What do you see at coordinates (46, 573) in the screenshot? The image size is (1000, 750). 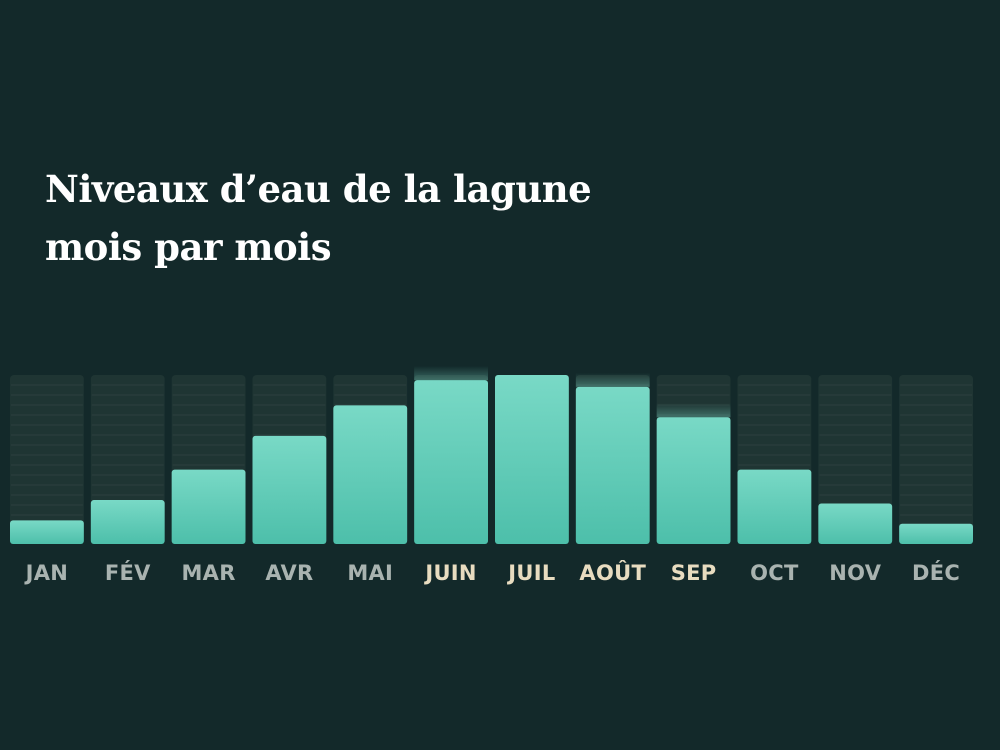 I see `tick-label-0: JAN` at bounding box center [46, 573].